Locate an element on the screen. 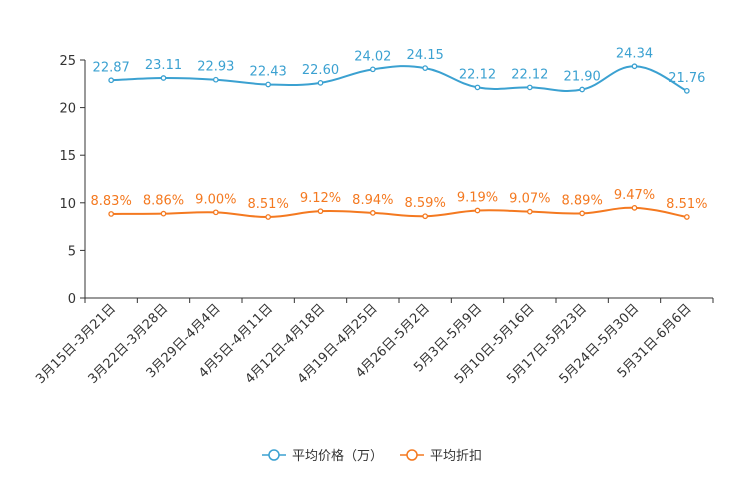  legend-item-2: 平均折扣 is located at coordinates (441, 456).